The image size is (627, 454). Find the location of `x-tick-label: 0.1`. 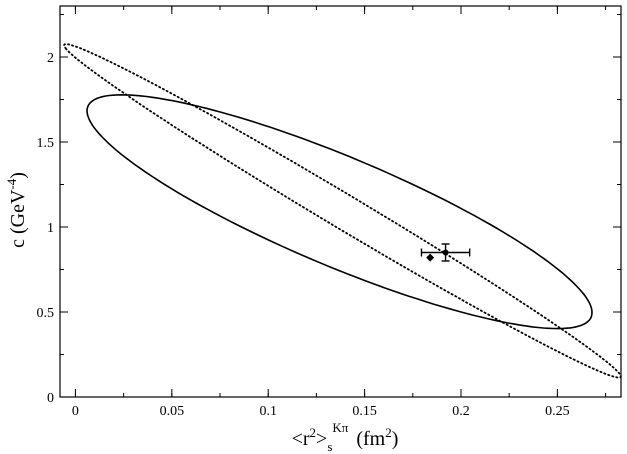

x-tick-label: 0.1 is located at coordinates (268, 411).